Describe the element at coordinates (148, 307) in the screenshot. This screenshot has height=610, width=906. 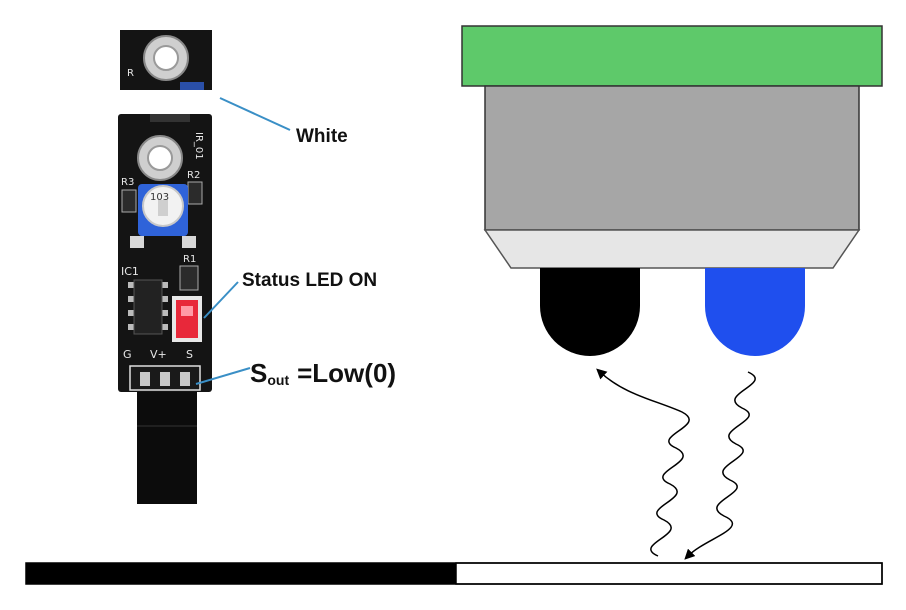
I see `ic-chip` at that location.